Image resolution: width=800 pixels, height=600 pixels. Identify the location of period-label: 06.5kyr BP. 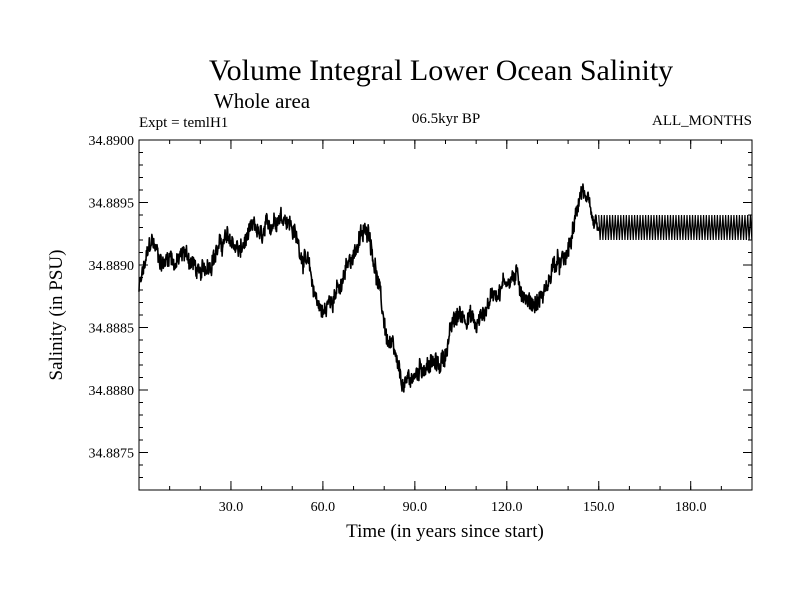
(446, 119).